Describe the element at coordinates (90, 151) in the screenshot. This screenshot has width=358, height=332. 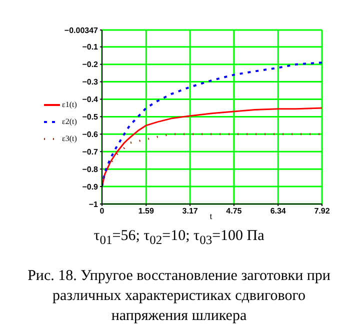
I see `y-tick-label: −0.7` at that location.